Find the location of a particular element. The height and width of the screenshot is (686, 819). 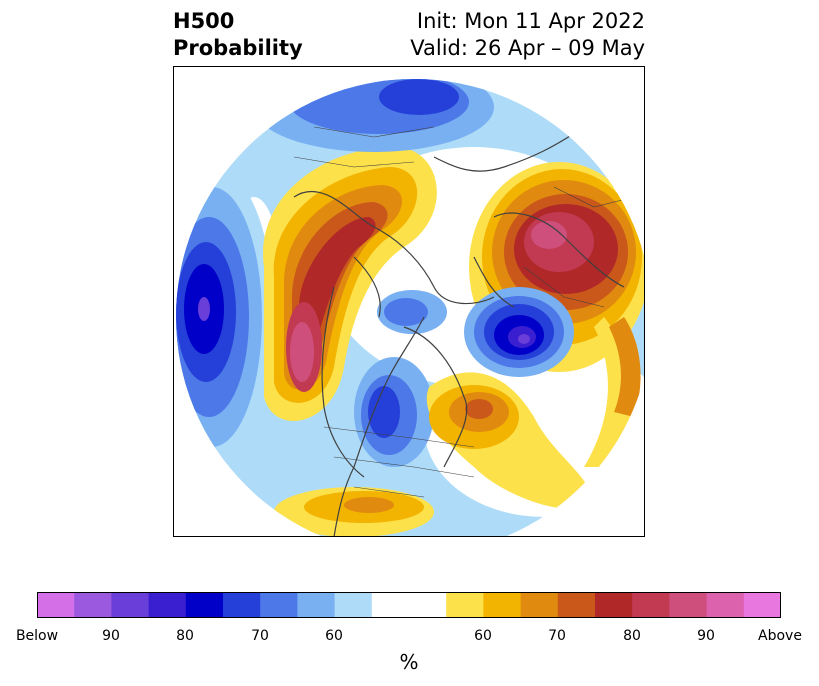

colorbar-tick-label: Below is located at coordinates (37, 636).